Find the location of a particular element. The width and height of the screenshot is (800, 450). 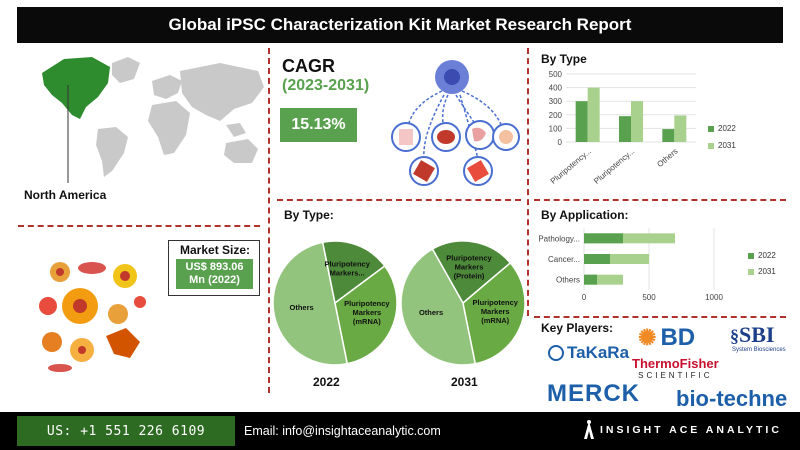

stem-cell-diagram is located at coordinates (455, 123).